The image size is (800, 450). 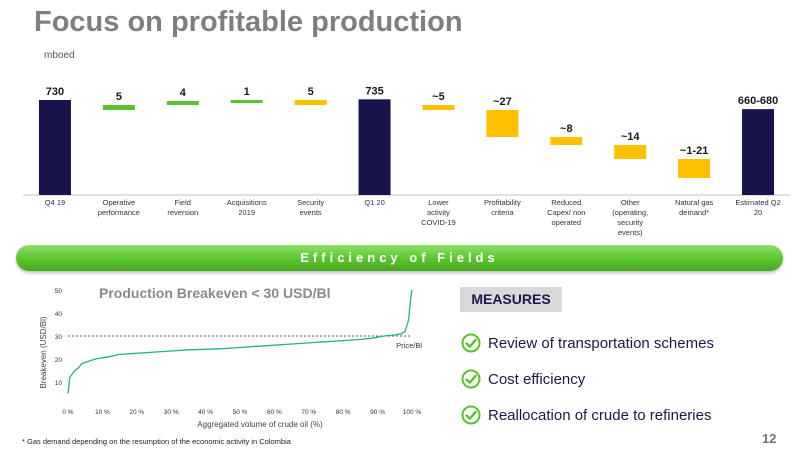 I want to click on x-tick-label: 60 %, so click(x=274, y=412).